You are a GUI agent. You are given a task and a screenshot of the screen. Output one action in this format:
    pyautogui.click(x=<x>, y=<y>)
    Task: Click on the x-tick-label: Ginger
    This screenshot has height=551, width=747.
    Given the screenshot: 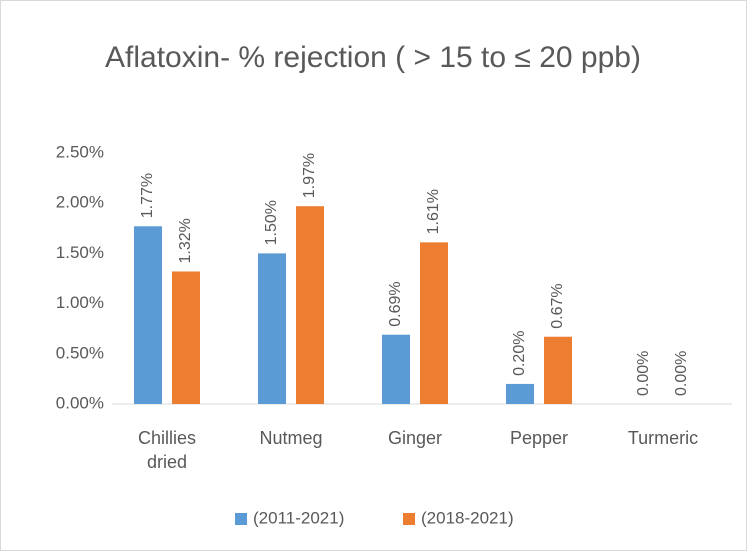 What is the action you would take?
    pyautogui.click(x=415, y=438)
    